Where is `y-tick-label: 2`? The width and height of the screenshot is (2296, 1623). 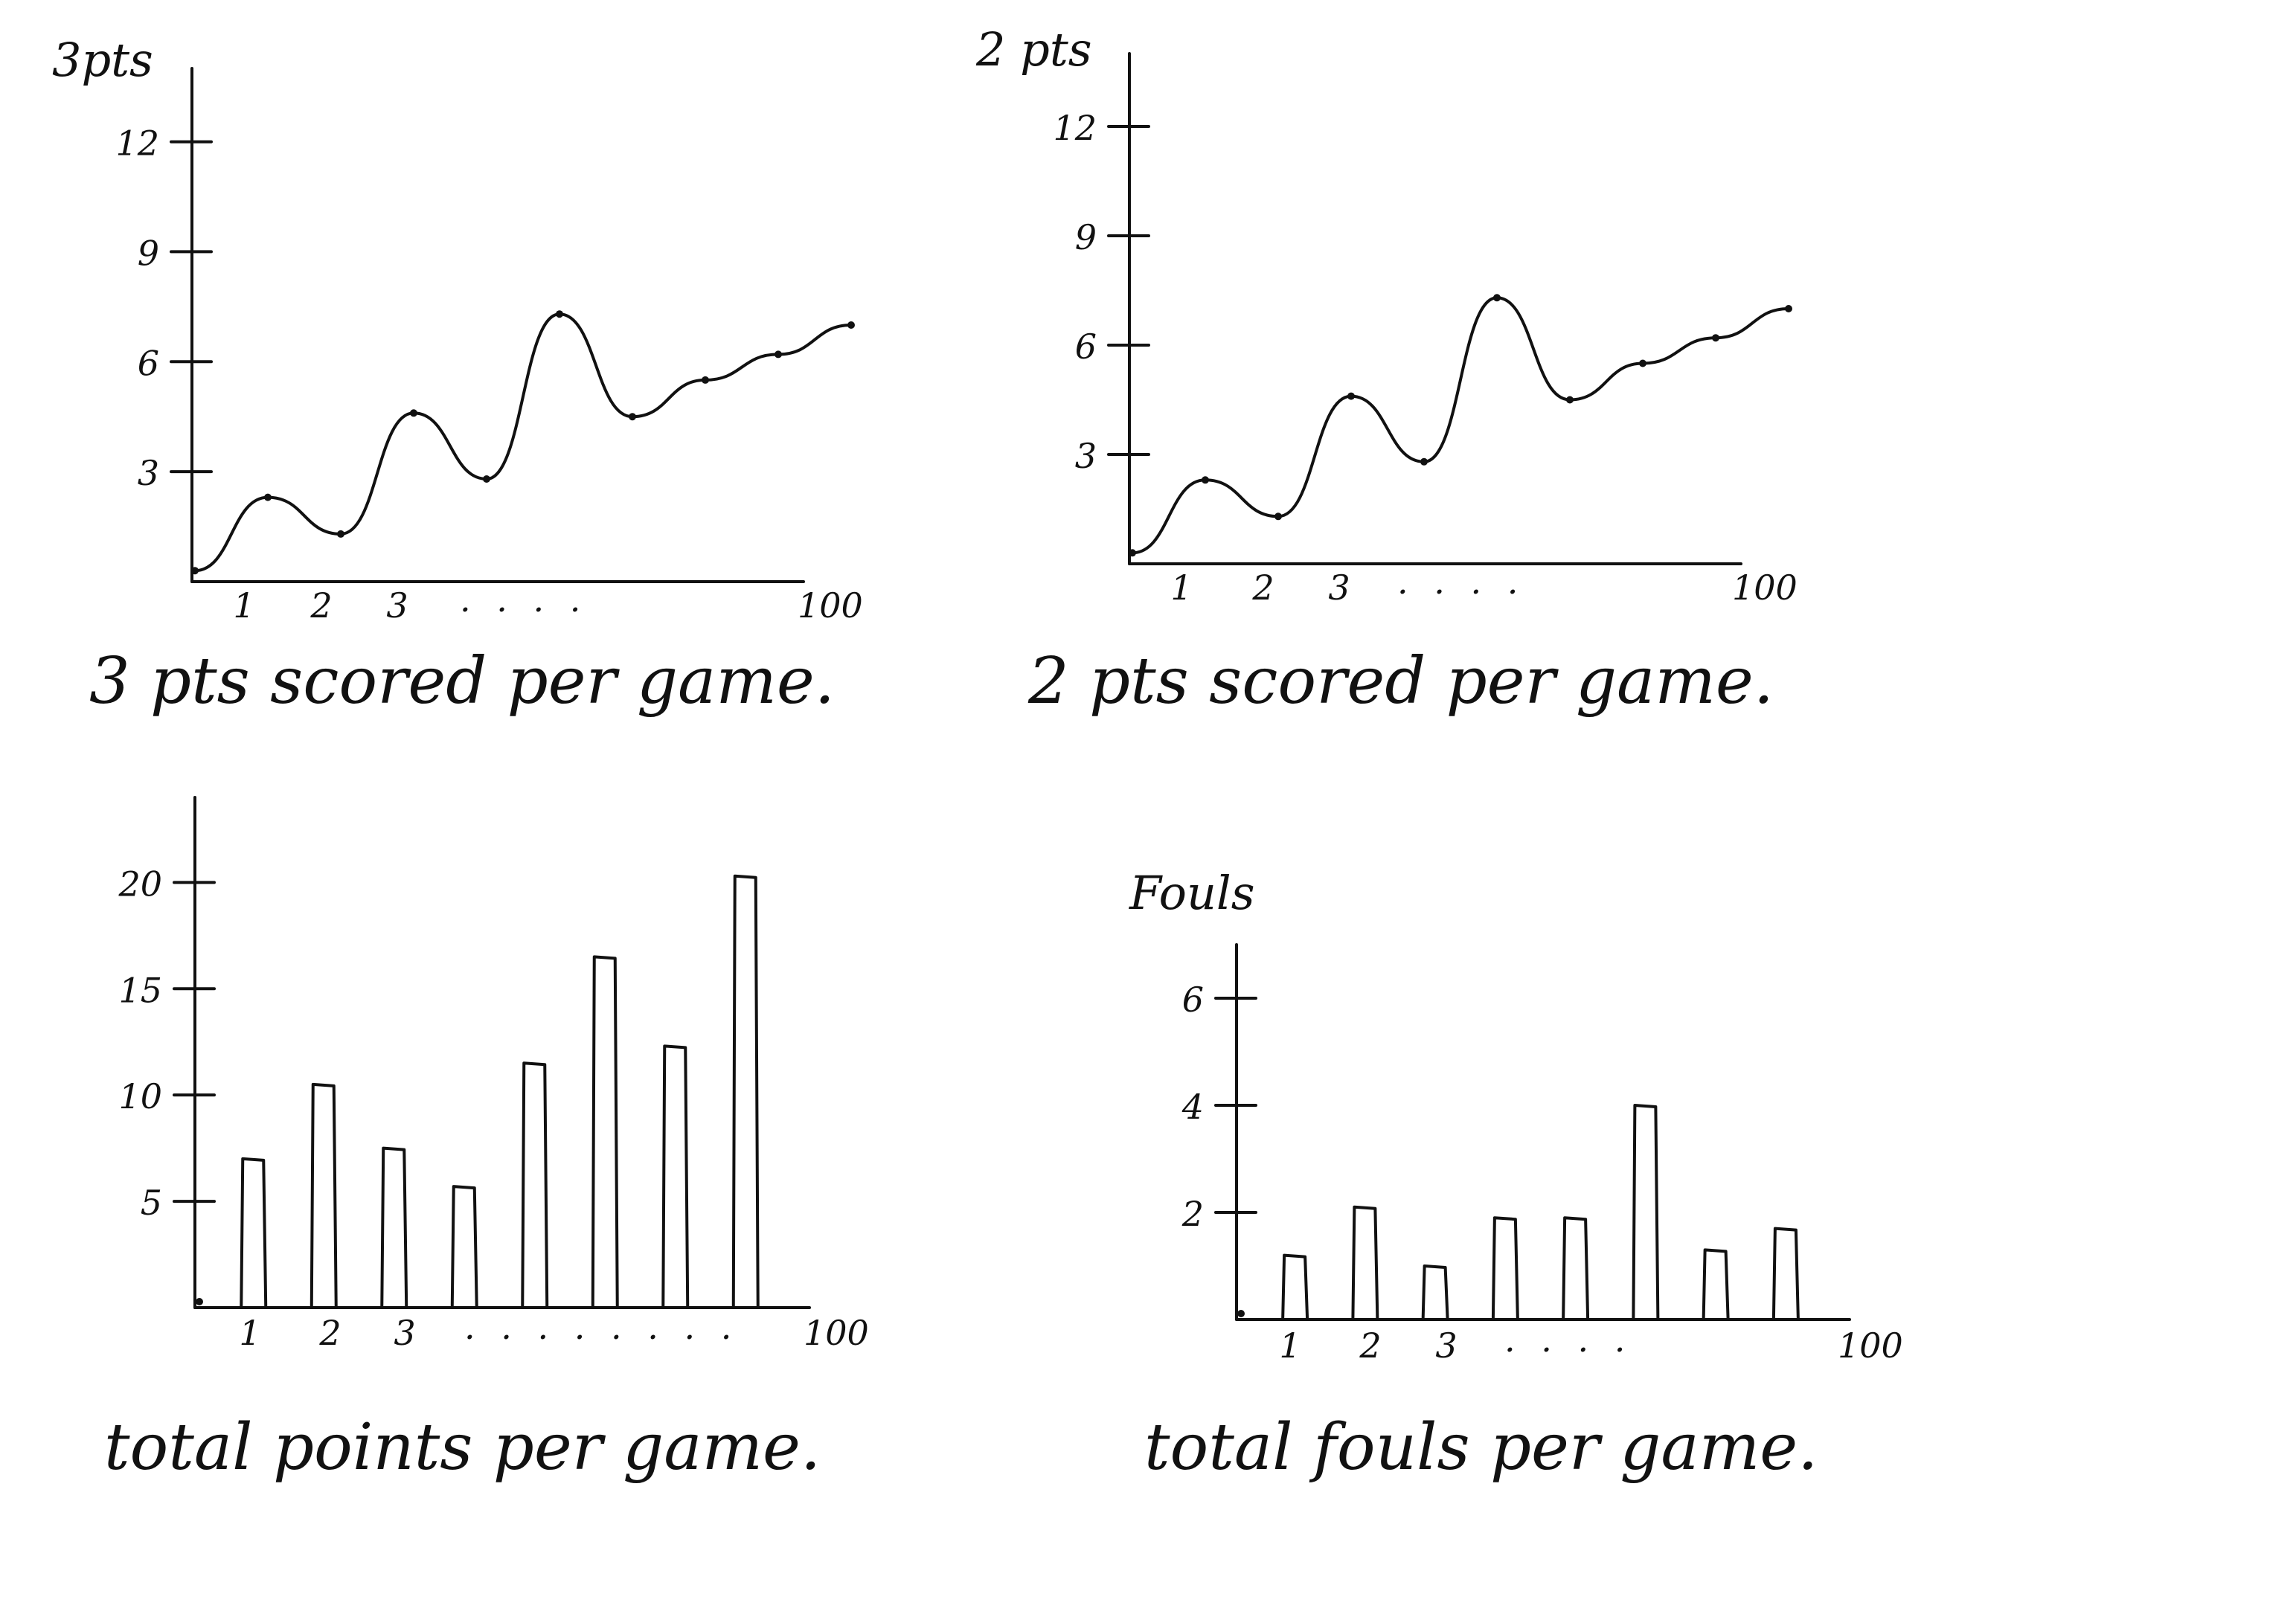 y-tick-label: 2 is located at coordinates (1192, 1214).